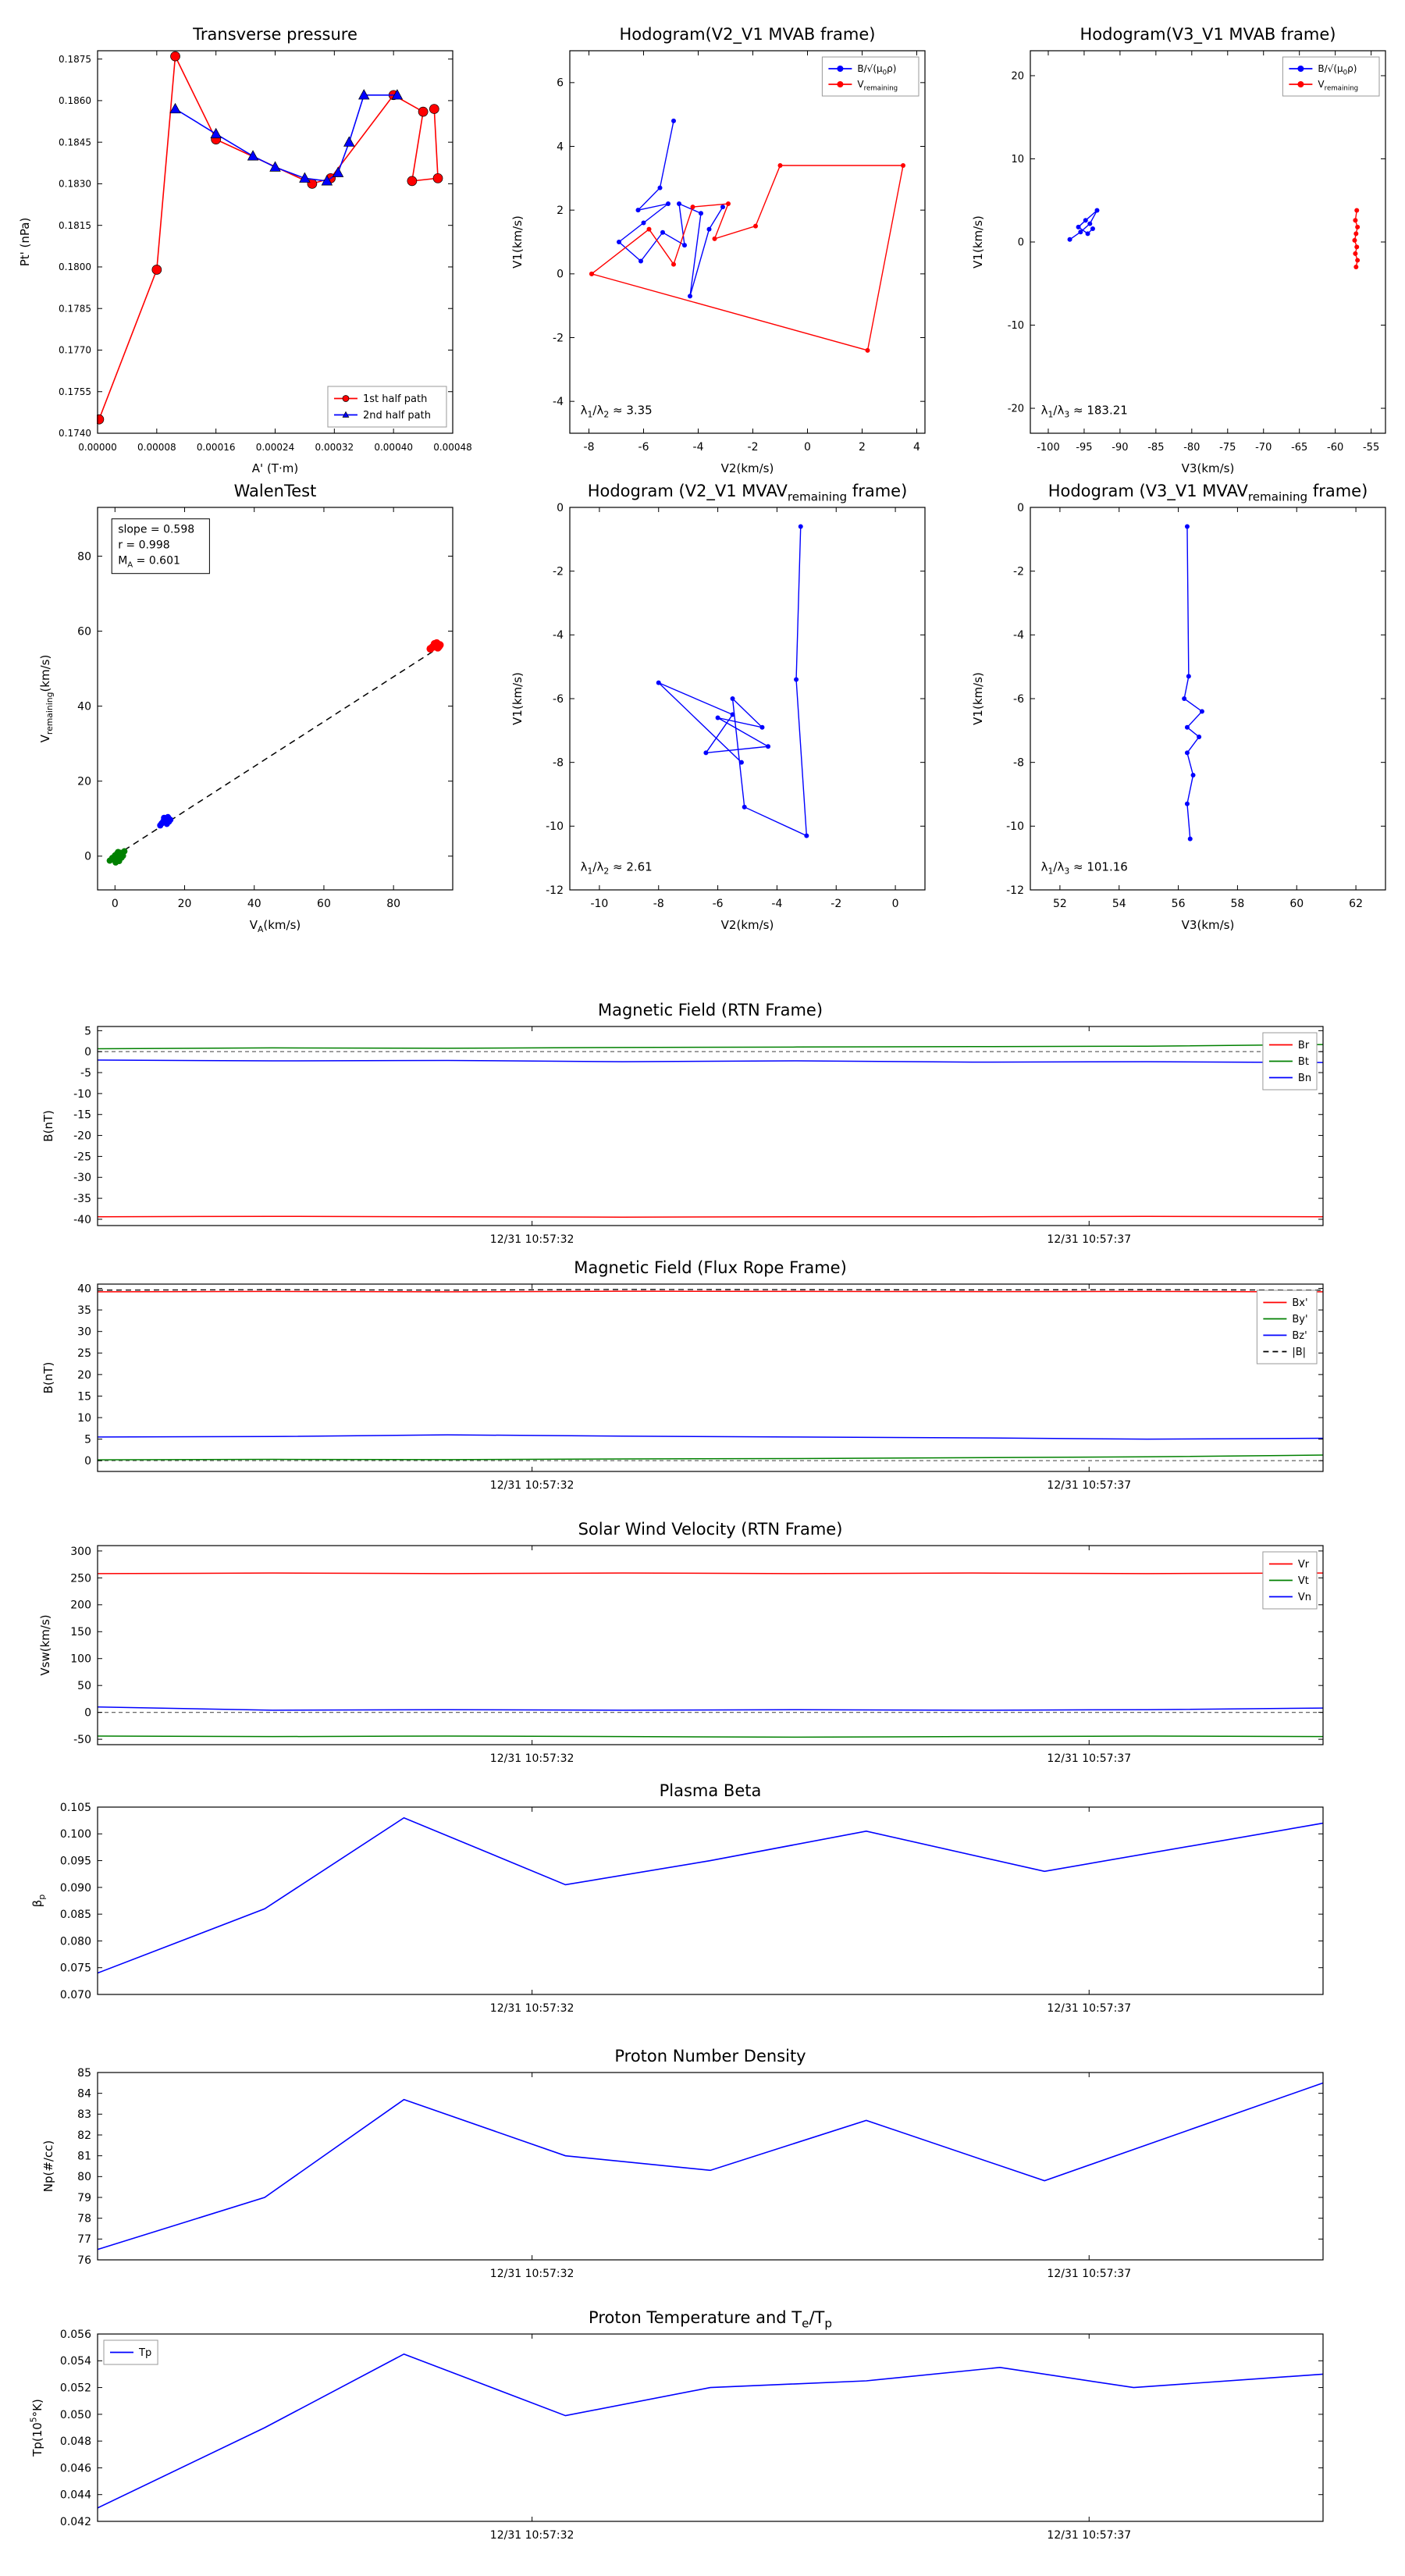 The image size is (1405, 2576). What do you see at coordinates (75, 59) in the screenshot?
I see `svg-text: 0.1875` at bounding box center [75, 59].